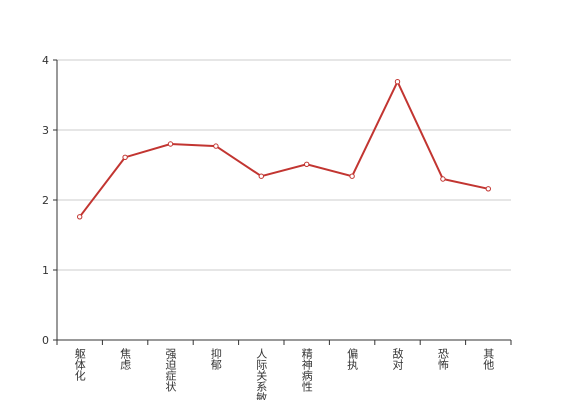 This screenshot has width=567, height=400. Describe the element at coordinates (79, 365) in the screenshot. I see `x-tick-label: 躯体化` at that location.